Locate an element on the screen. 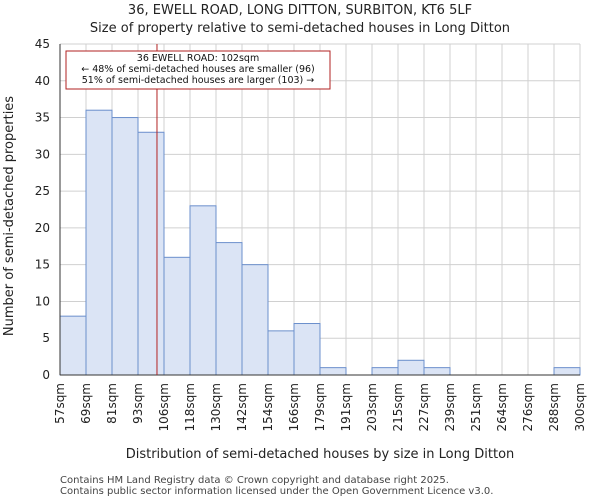  y-tick-label: 45 is located at coordinates (42, 44).